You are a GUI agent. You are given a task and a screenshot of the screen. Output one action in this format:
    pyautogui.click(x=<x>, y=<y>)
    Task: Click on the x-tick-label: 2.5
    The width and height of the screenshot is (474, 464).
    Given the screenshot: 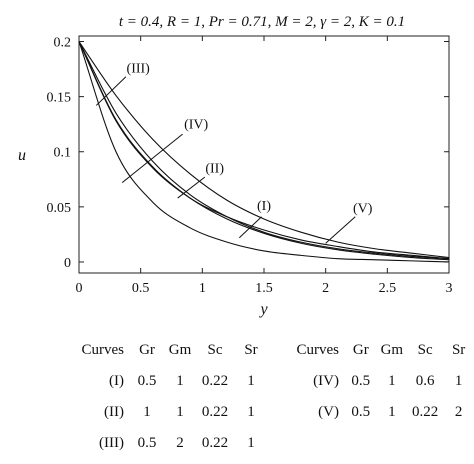 What is the action you would take?
    pyautogui.click(x=388, y=288)
    